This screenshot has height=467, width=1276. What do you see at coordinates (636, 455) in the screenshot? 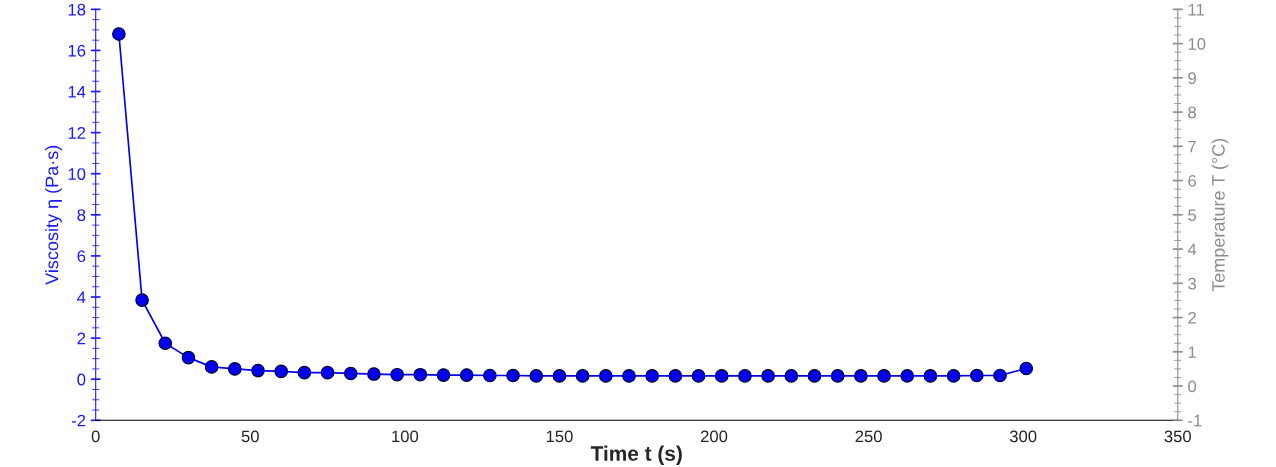
I see `x-axis-title: Time t (s)` at bounding box center [636, 455].